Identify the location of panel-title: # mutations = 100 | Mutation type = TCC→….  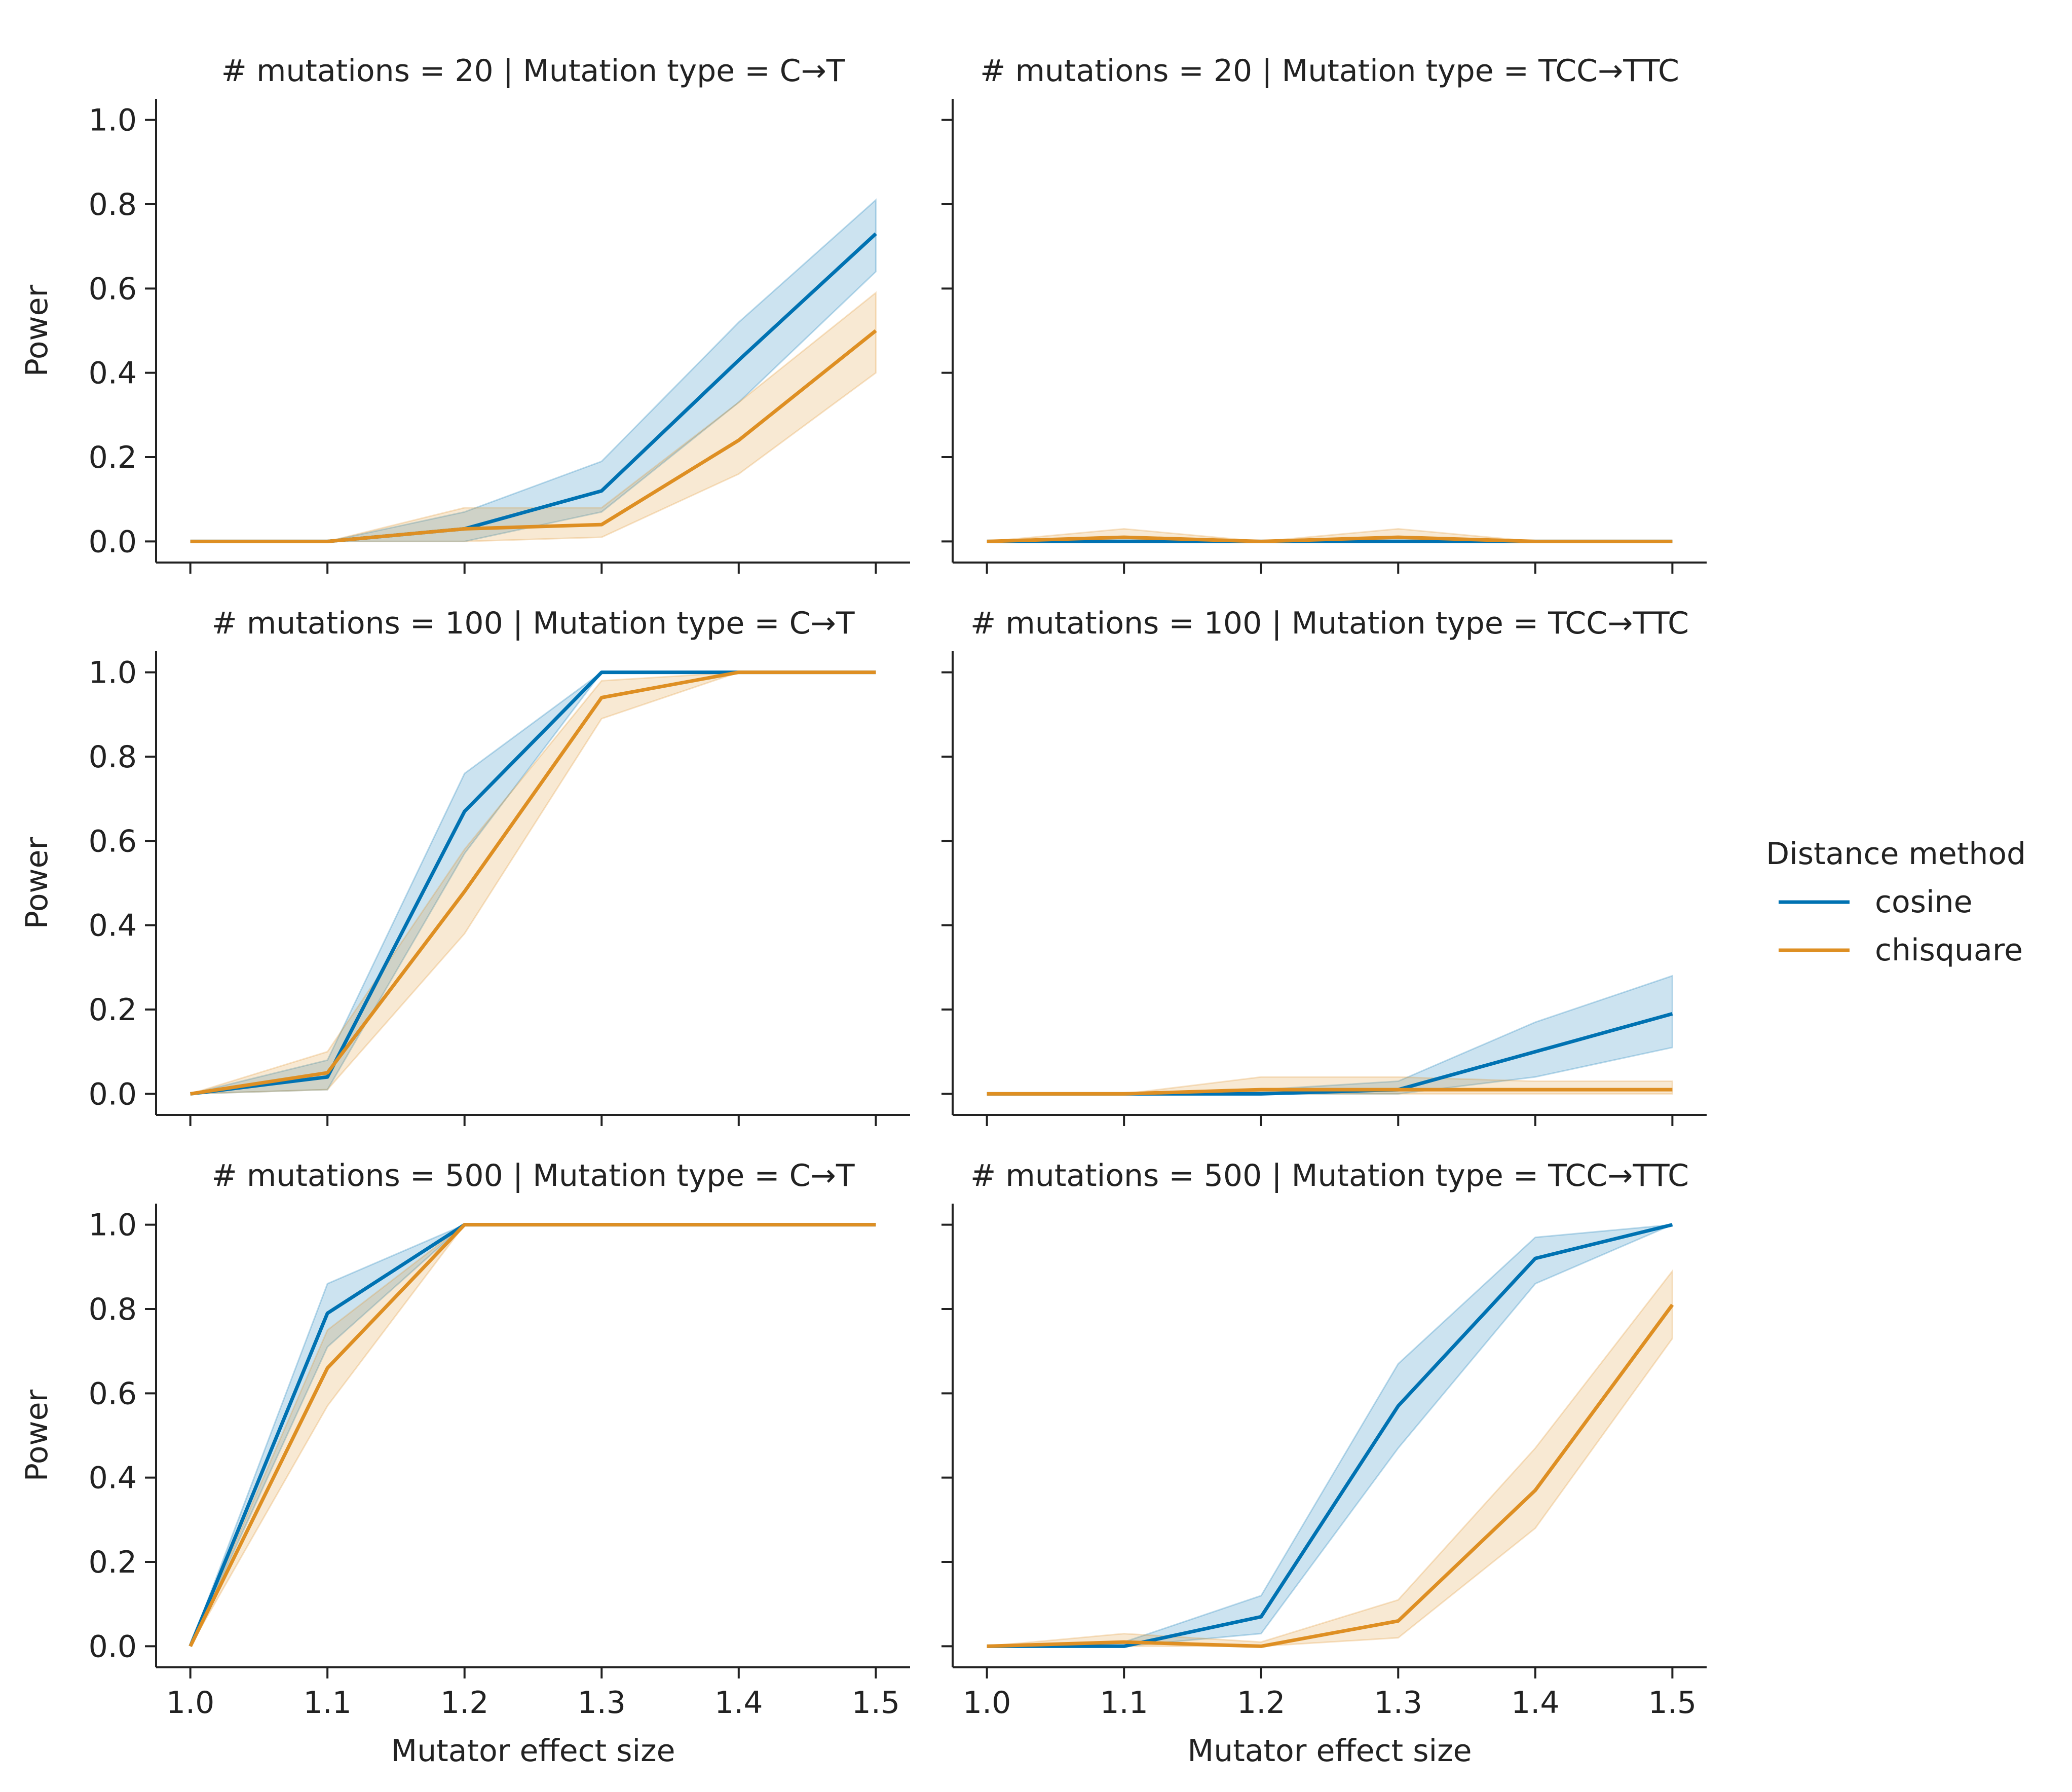
(1329, 623).